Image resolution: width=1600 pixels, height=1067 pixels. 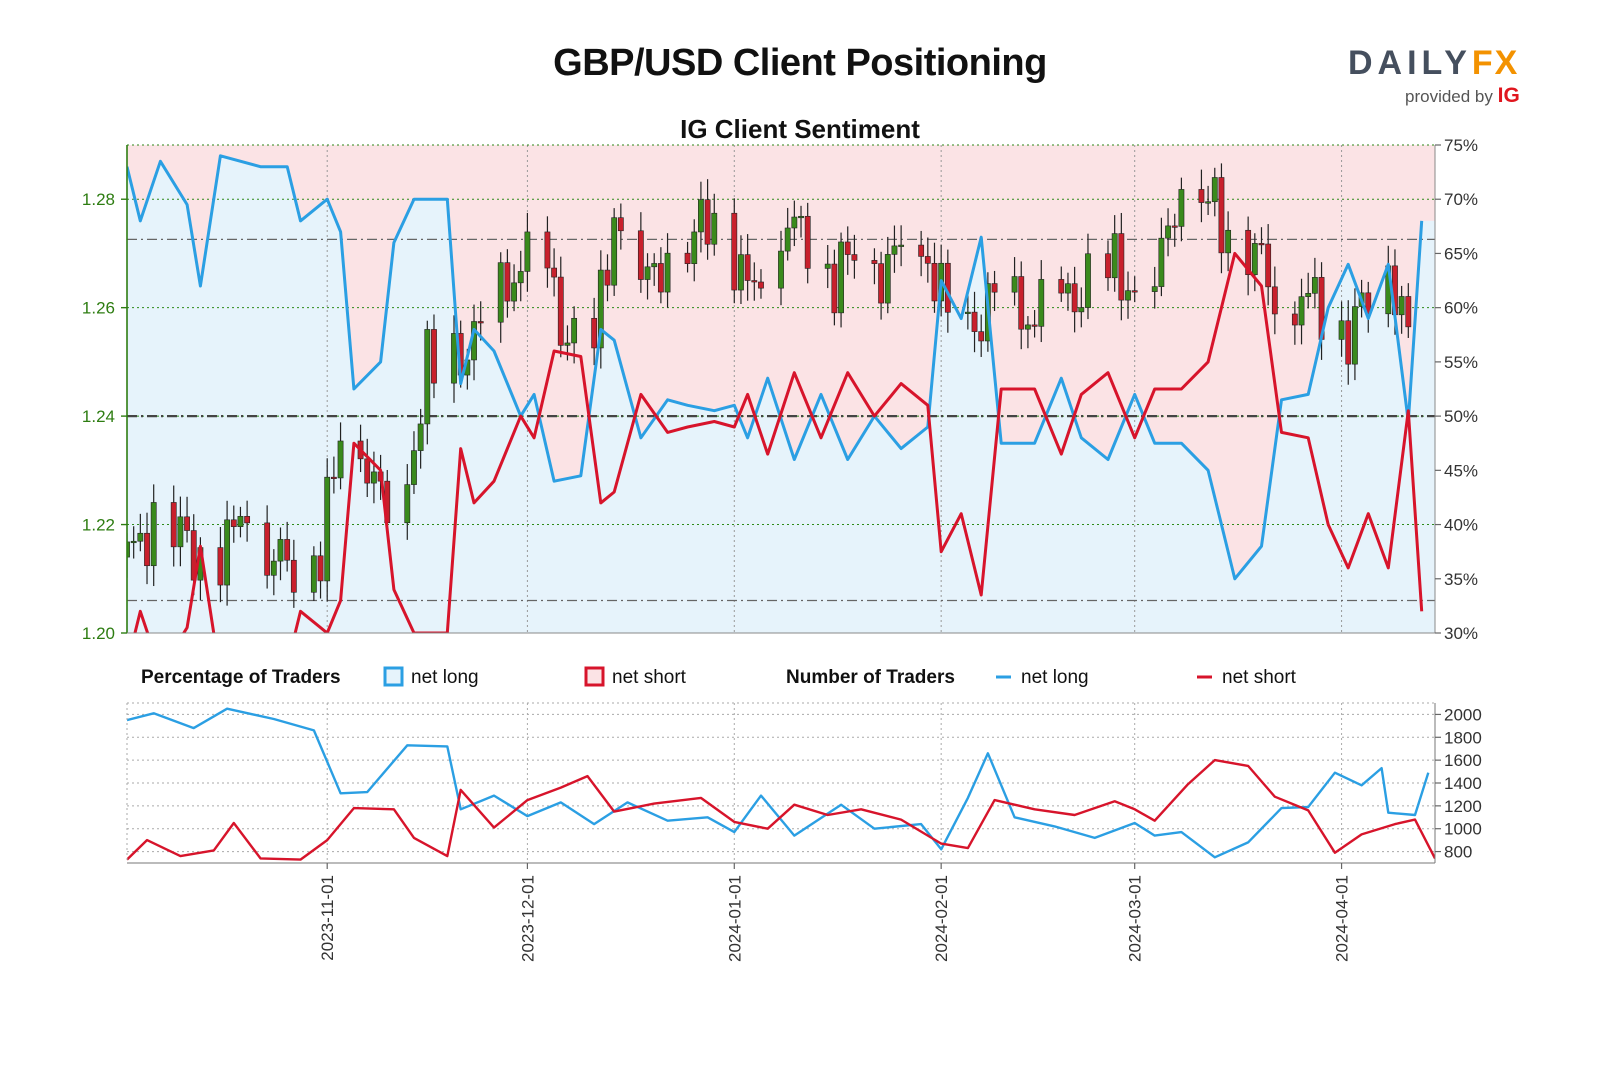 What do you see at coordinates (1461, 633) in the screenshot?
I see `pct-tick-label: 30%` at bounding box center [1461, 633].